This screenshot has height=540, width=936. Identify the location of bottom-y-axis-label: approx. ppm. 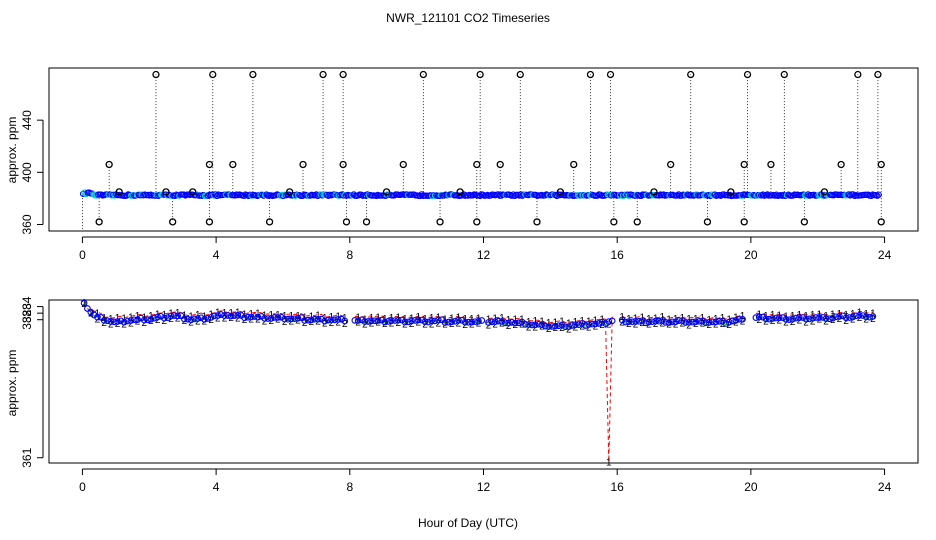
(12, 383).